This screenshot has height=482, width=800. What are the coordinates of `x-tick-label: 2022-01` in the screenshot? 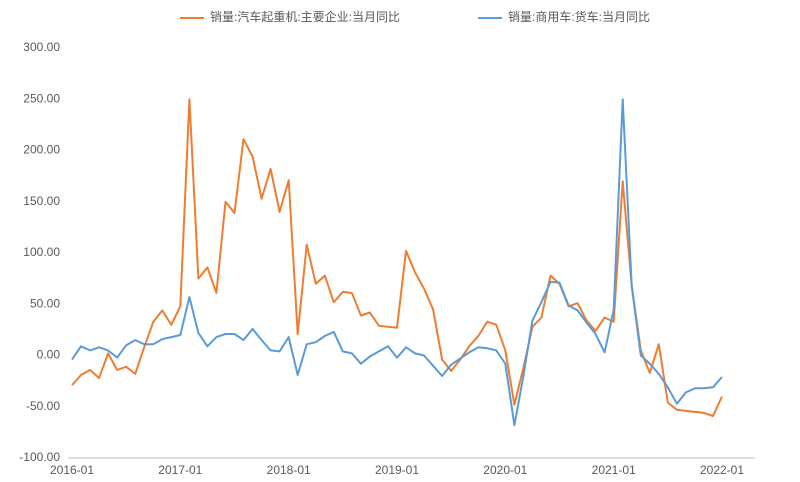 It's located at (722, 470).